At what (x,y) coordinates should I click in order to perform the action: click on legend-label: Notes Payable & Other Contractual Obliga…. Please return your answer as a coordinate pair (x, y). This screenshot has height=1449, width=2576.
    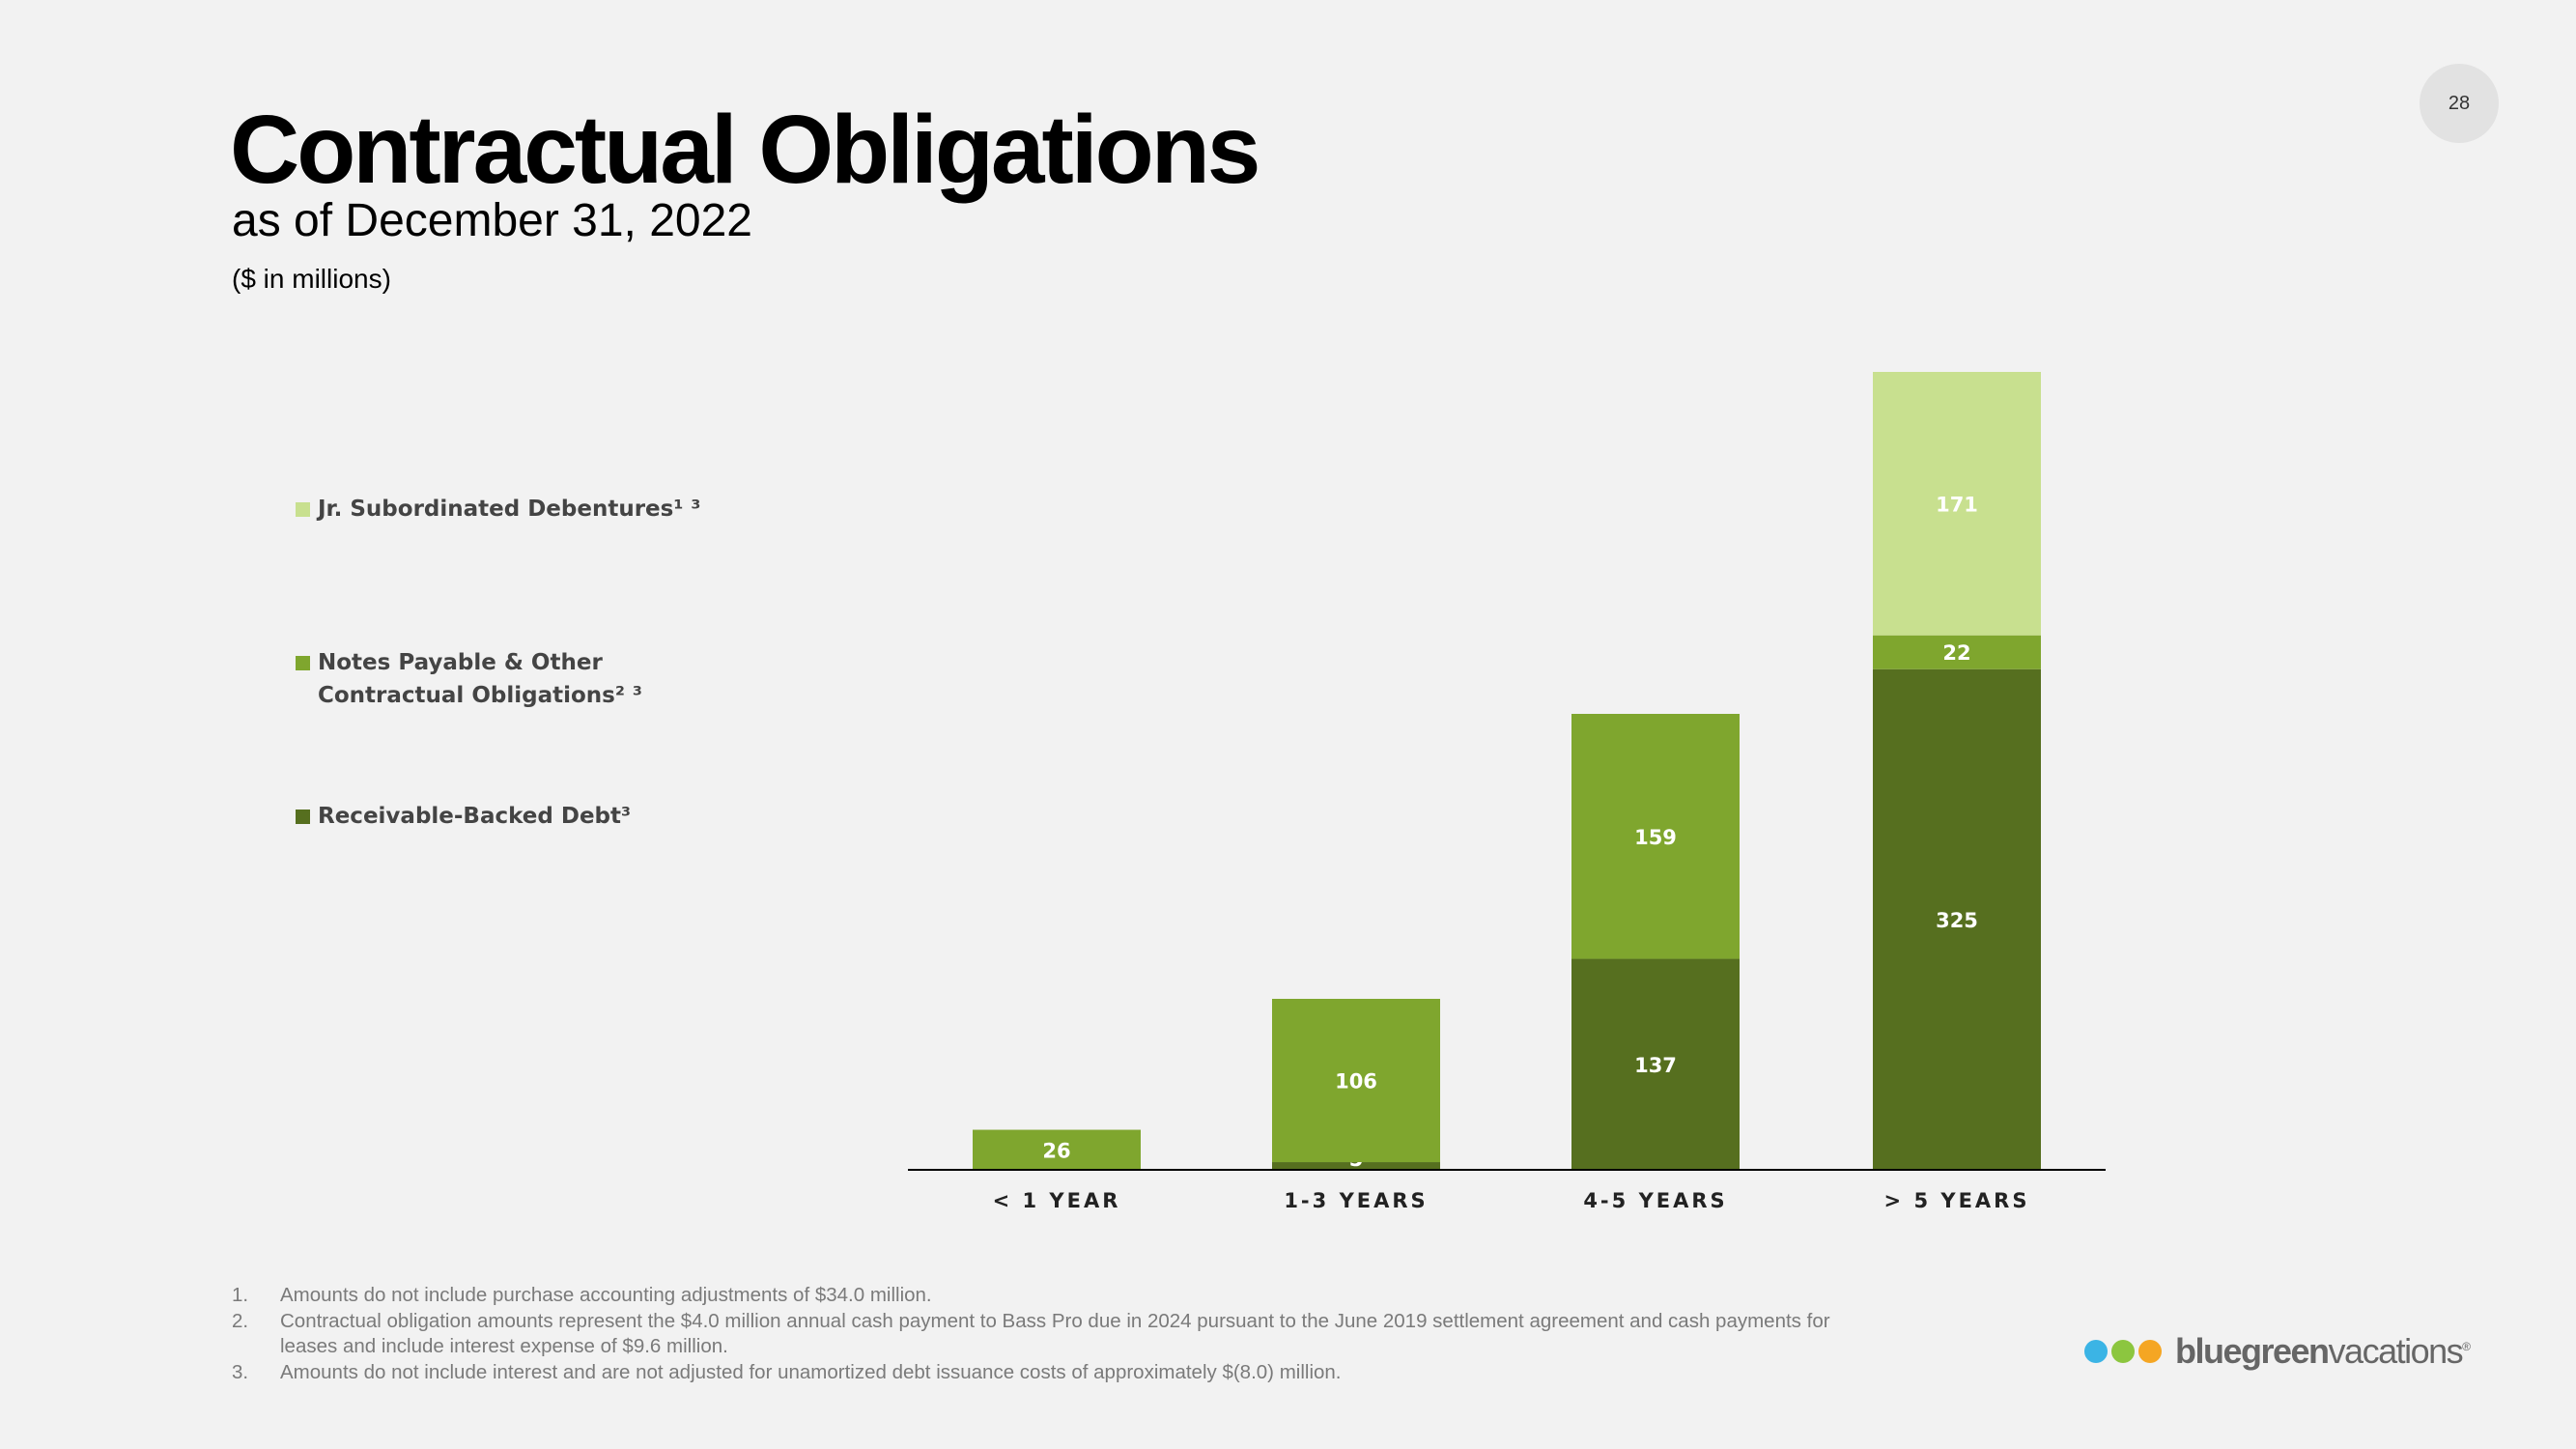
    Looking at the image, I should click on (480, 679).